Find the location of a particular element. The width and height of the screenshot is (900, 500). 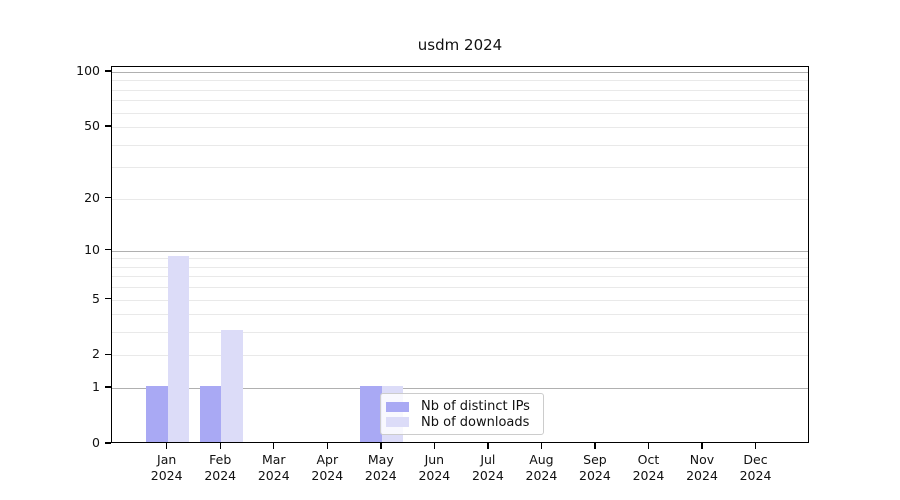

y-tick-label-100: 100 is located at coordinates (88, 70).